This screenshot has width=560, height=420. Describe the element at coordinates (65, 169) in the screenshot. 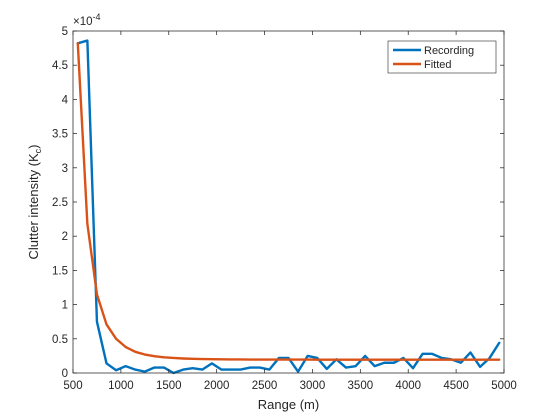

I see `y-tick-label: 3` at that location.